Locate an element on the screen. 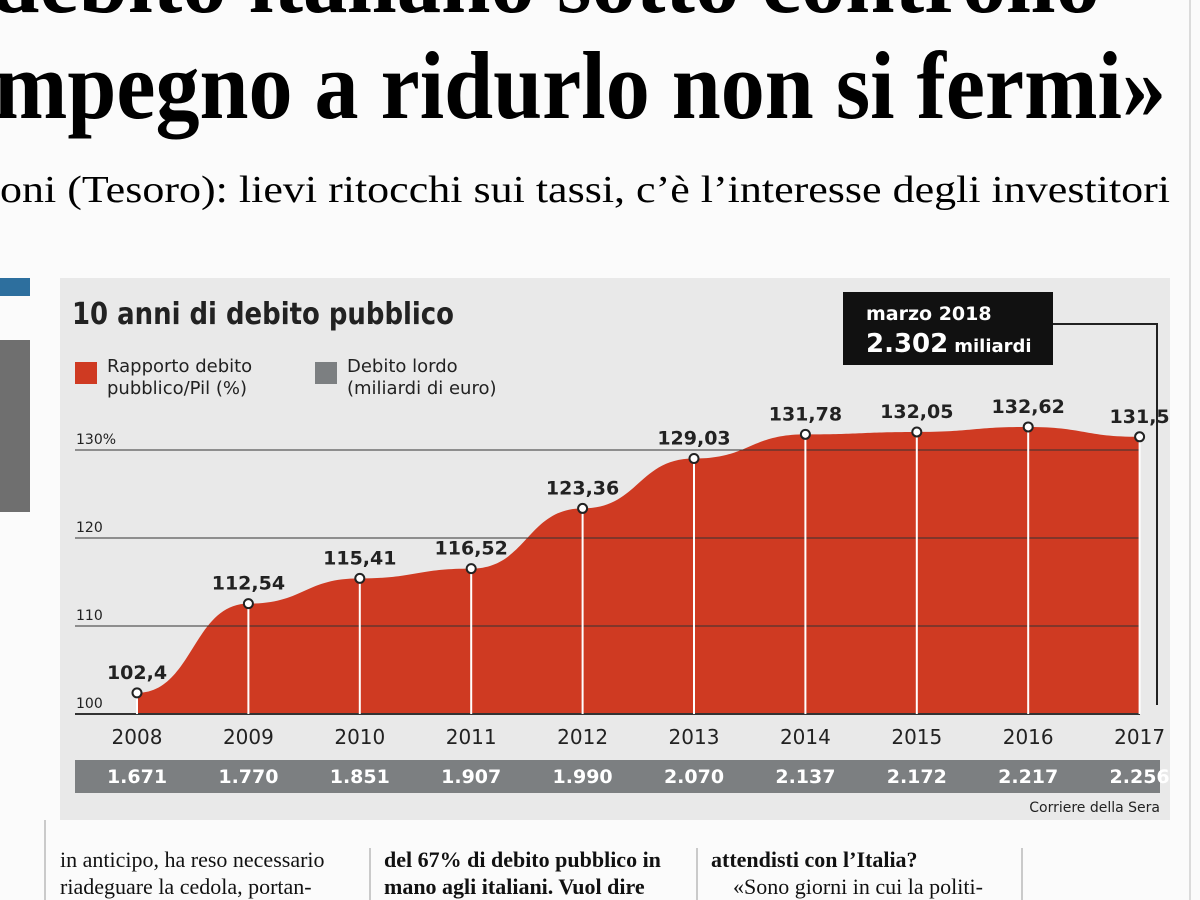 Image resolution: width=1200 pixels, height=900 pixels. value-label: 112,54 is located at coordinates (248, 584).